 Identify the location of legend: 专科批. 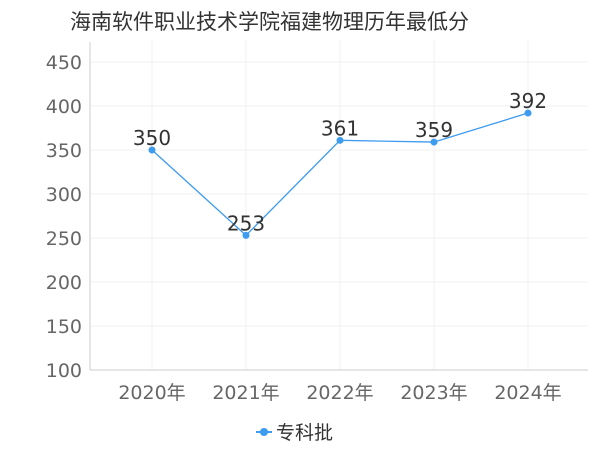
(294, 431).